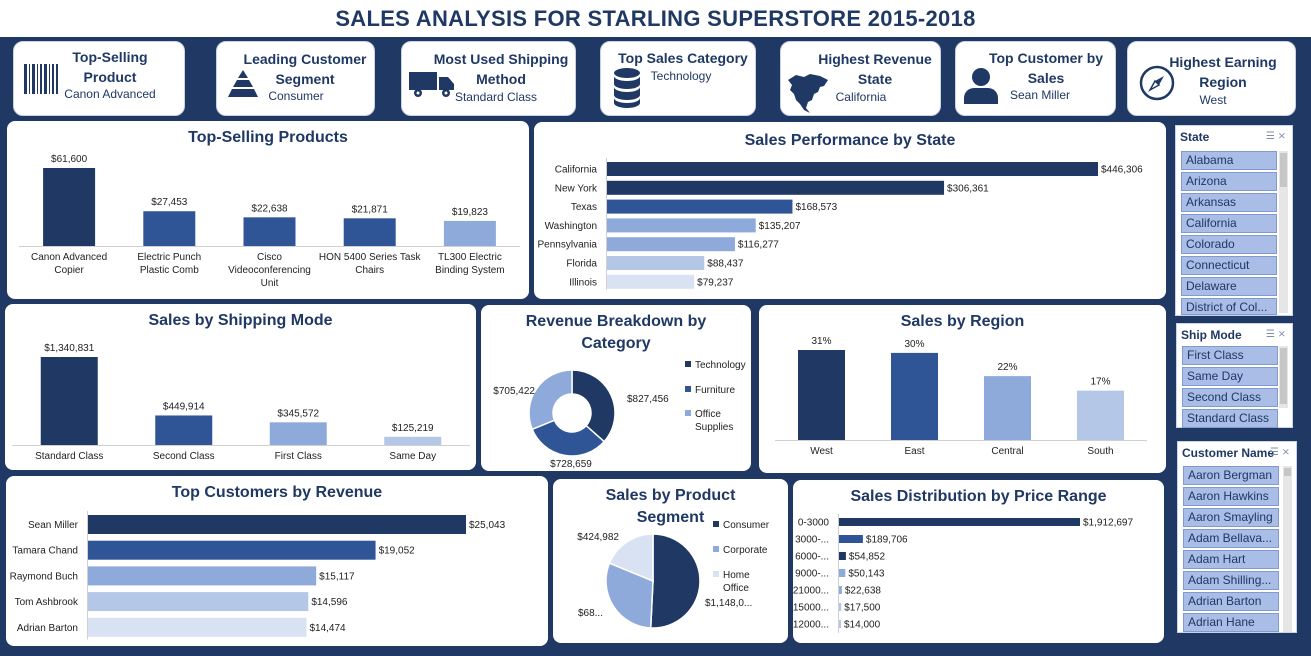  Describe the element at coordinates (1229, 181) in the screenshot. I see `slicer-item: Arizona` at that location.